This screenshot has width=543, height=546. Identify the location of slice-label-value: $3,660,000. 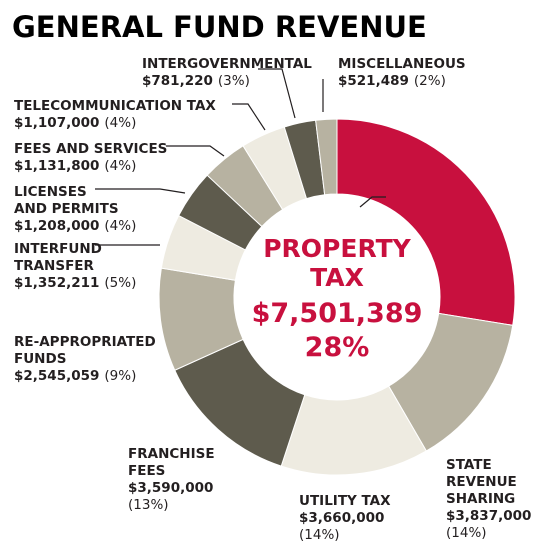
(341, 518).